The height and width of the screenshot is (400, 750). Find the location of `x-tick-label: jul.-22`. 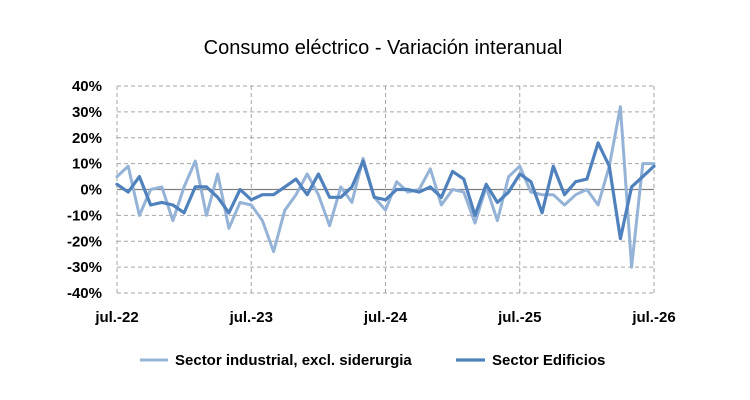

x-tick-label: jul.-22 is located at coordinates (116, 317).